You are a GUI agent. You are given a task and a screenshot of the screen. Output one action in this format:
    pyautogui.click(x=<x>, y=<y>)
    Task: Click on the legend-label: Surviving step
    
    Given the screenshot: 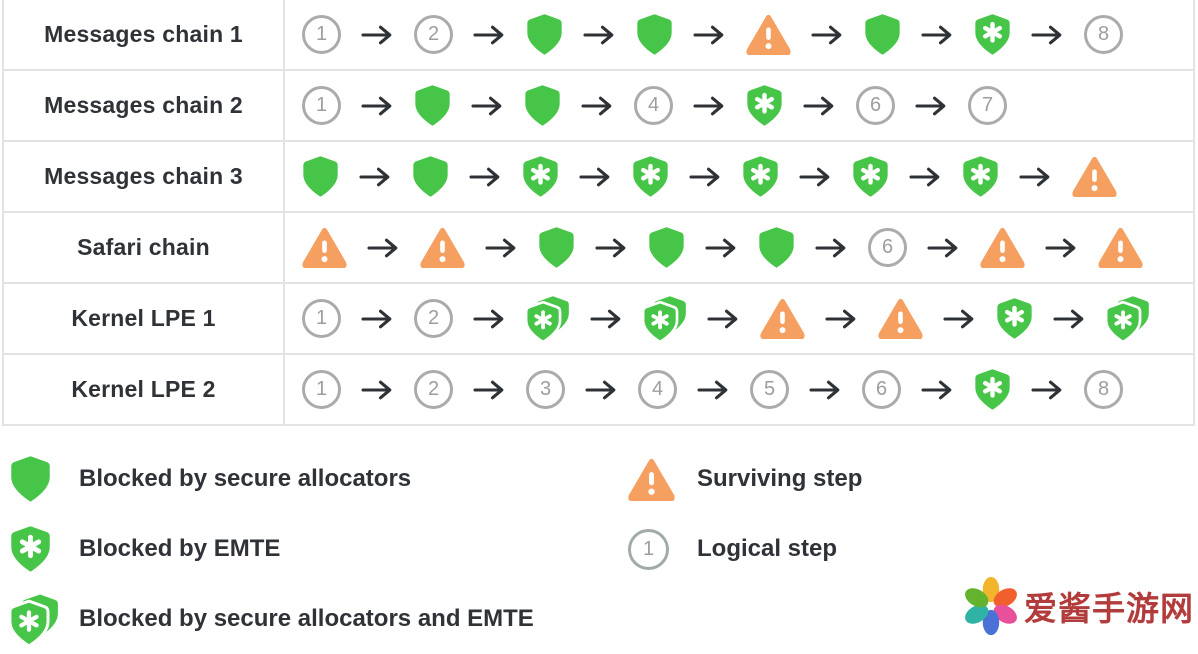 What is the action you would take?
    pyautogui.click(x=780, y=478)
    